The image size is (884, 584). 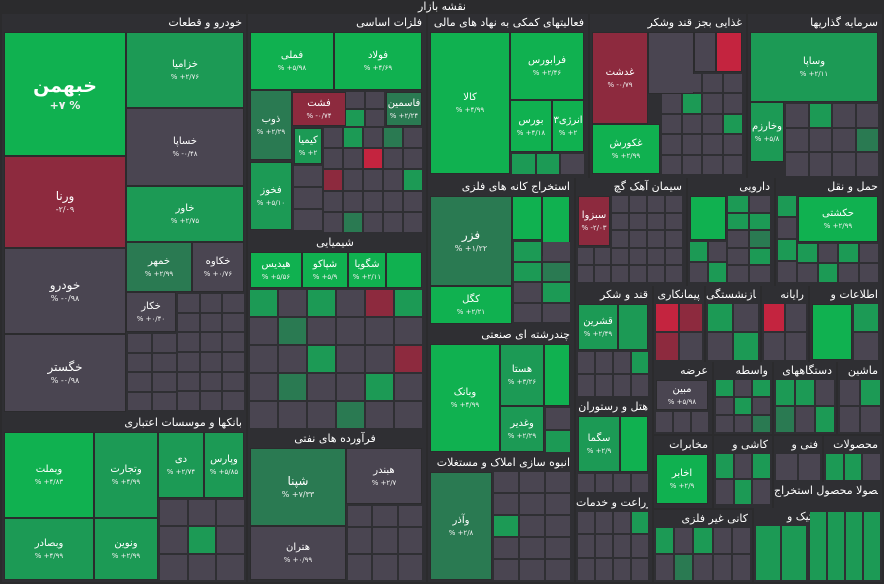 What do you see at coordinates (126, 475) in the screenshot?
I see `tile-vtejarat: وتجارت% +۴/۹۹` at bounding box center [126, 475].